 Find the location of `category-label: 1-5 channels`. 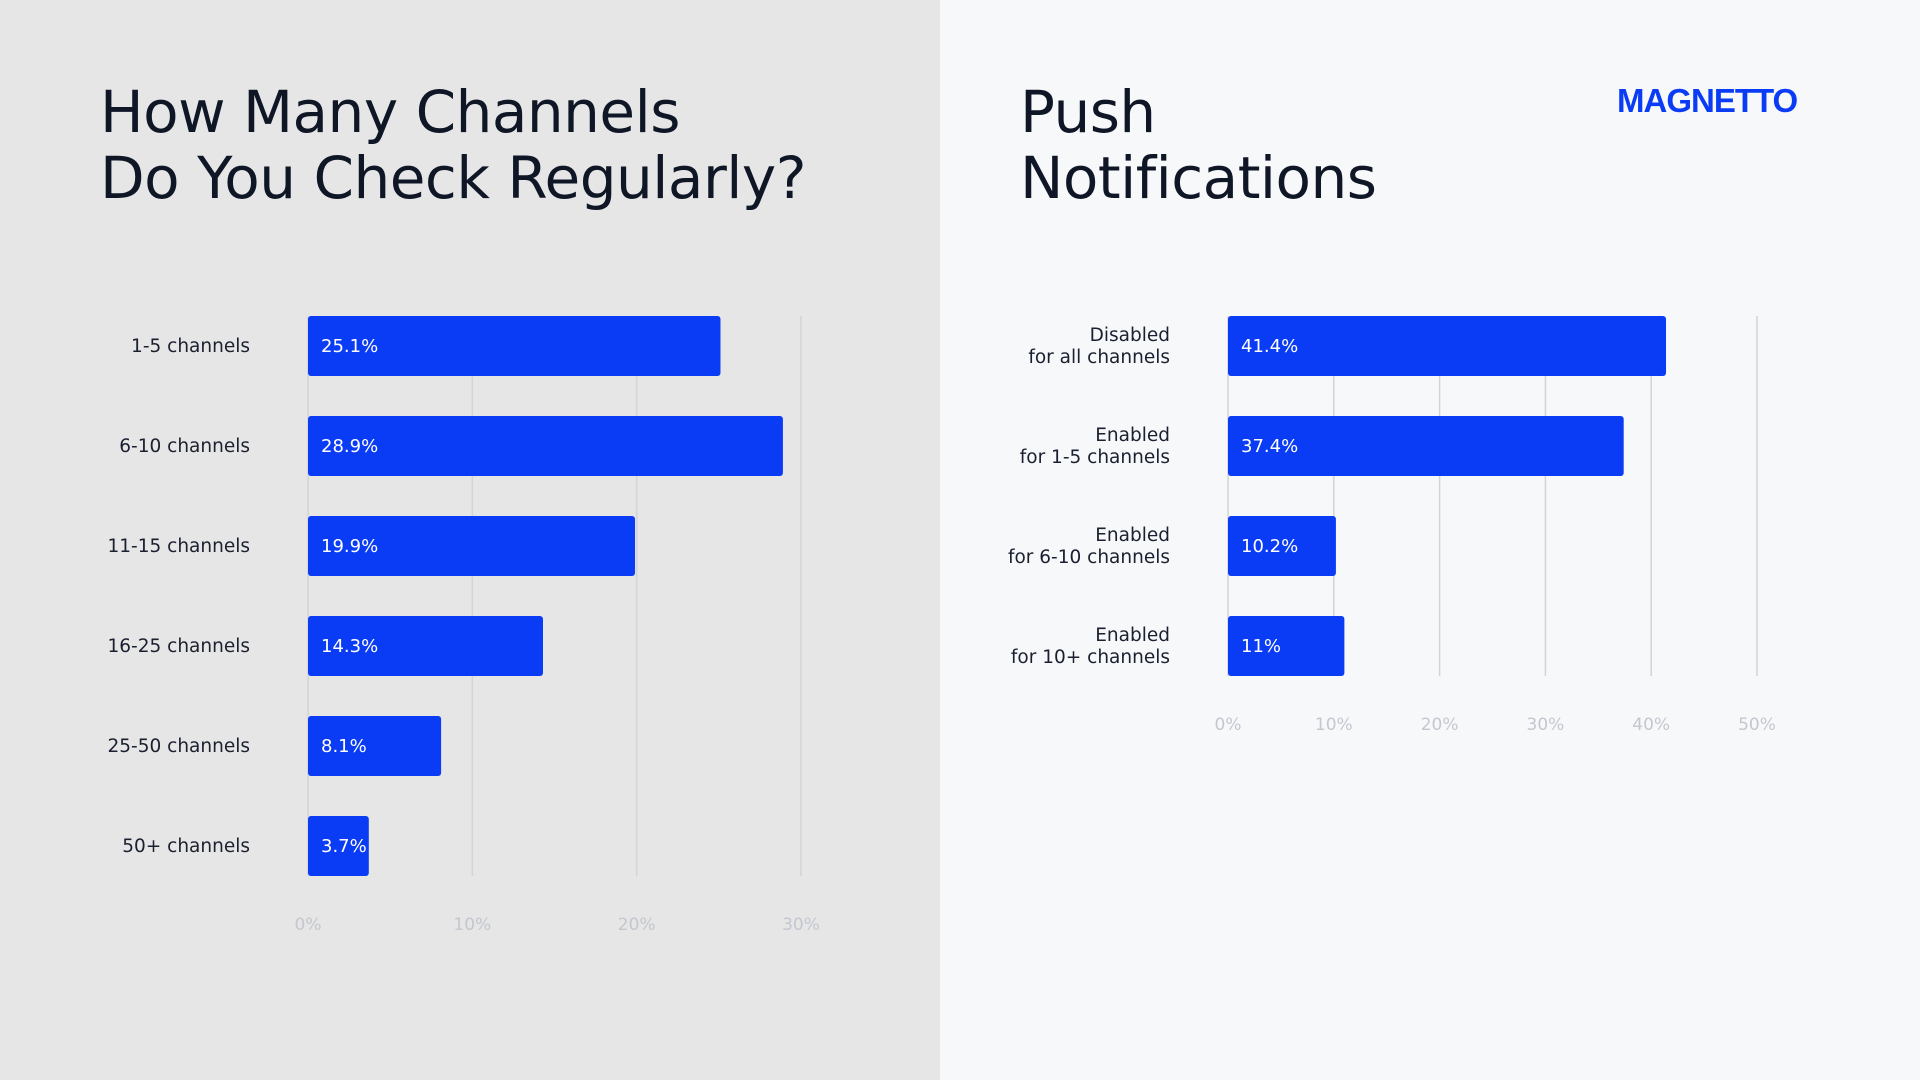

category-label: 1-5 channels is located at coordinates (190, 346).